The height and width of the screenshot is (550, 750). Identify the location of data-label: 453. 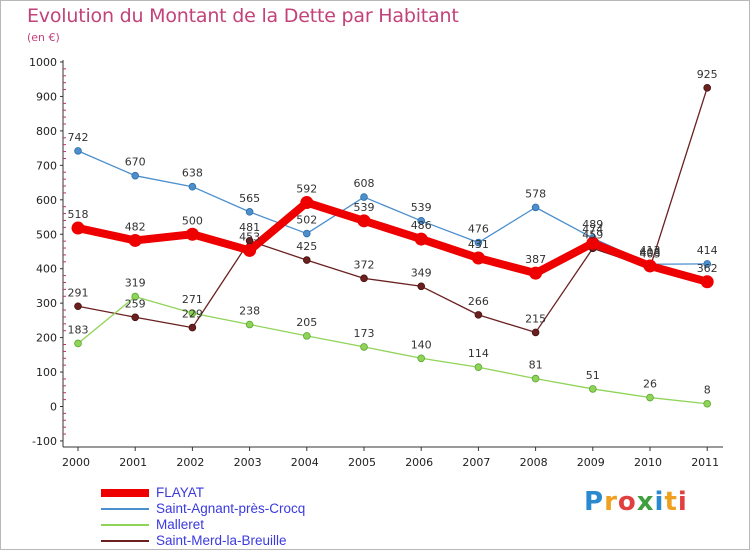
(249, 236).